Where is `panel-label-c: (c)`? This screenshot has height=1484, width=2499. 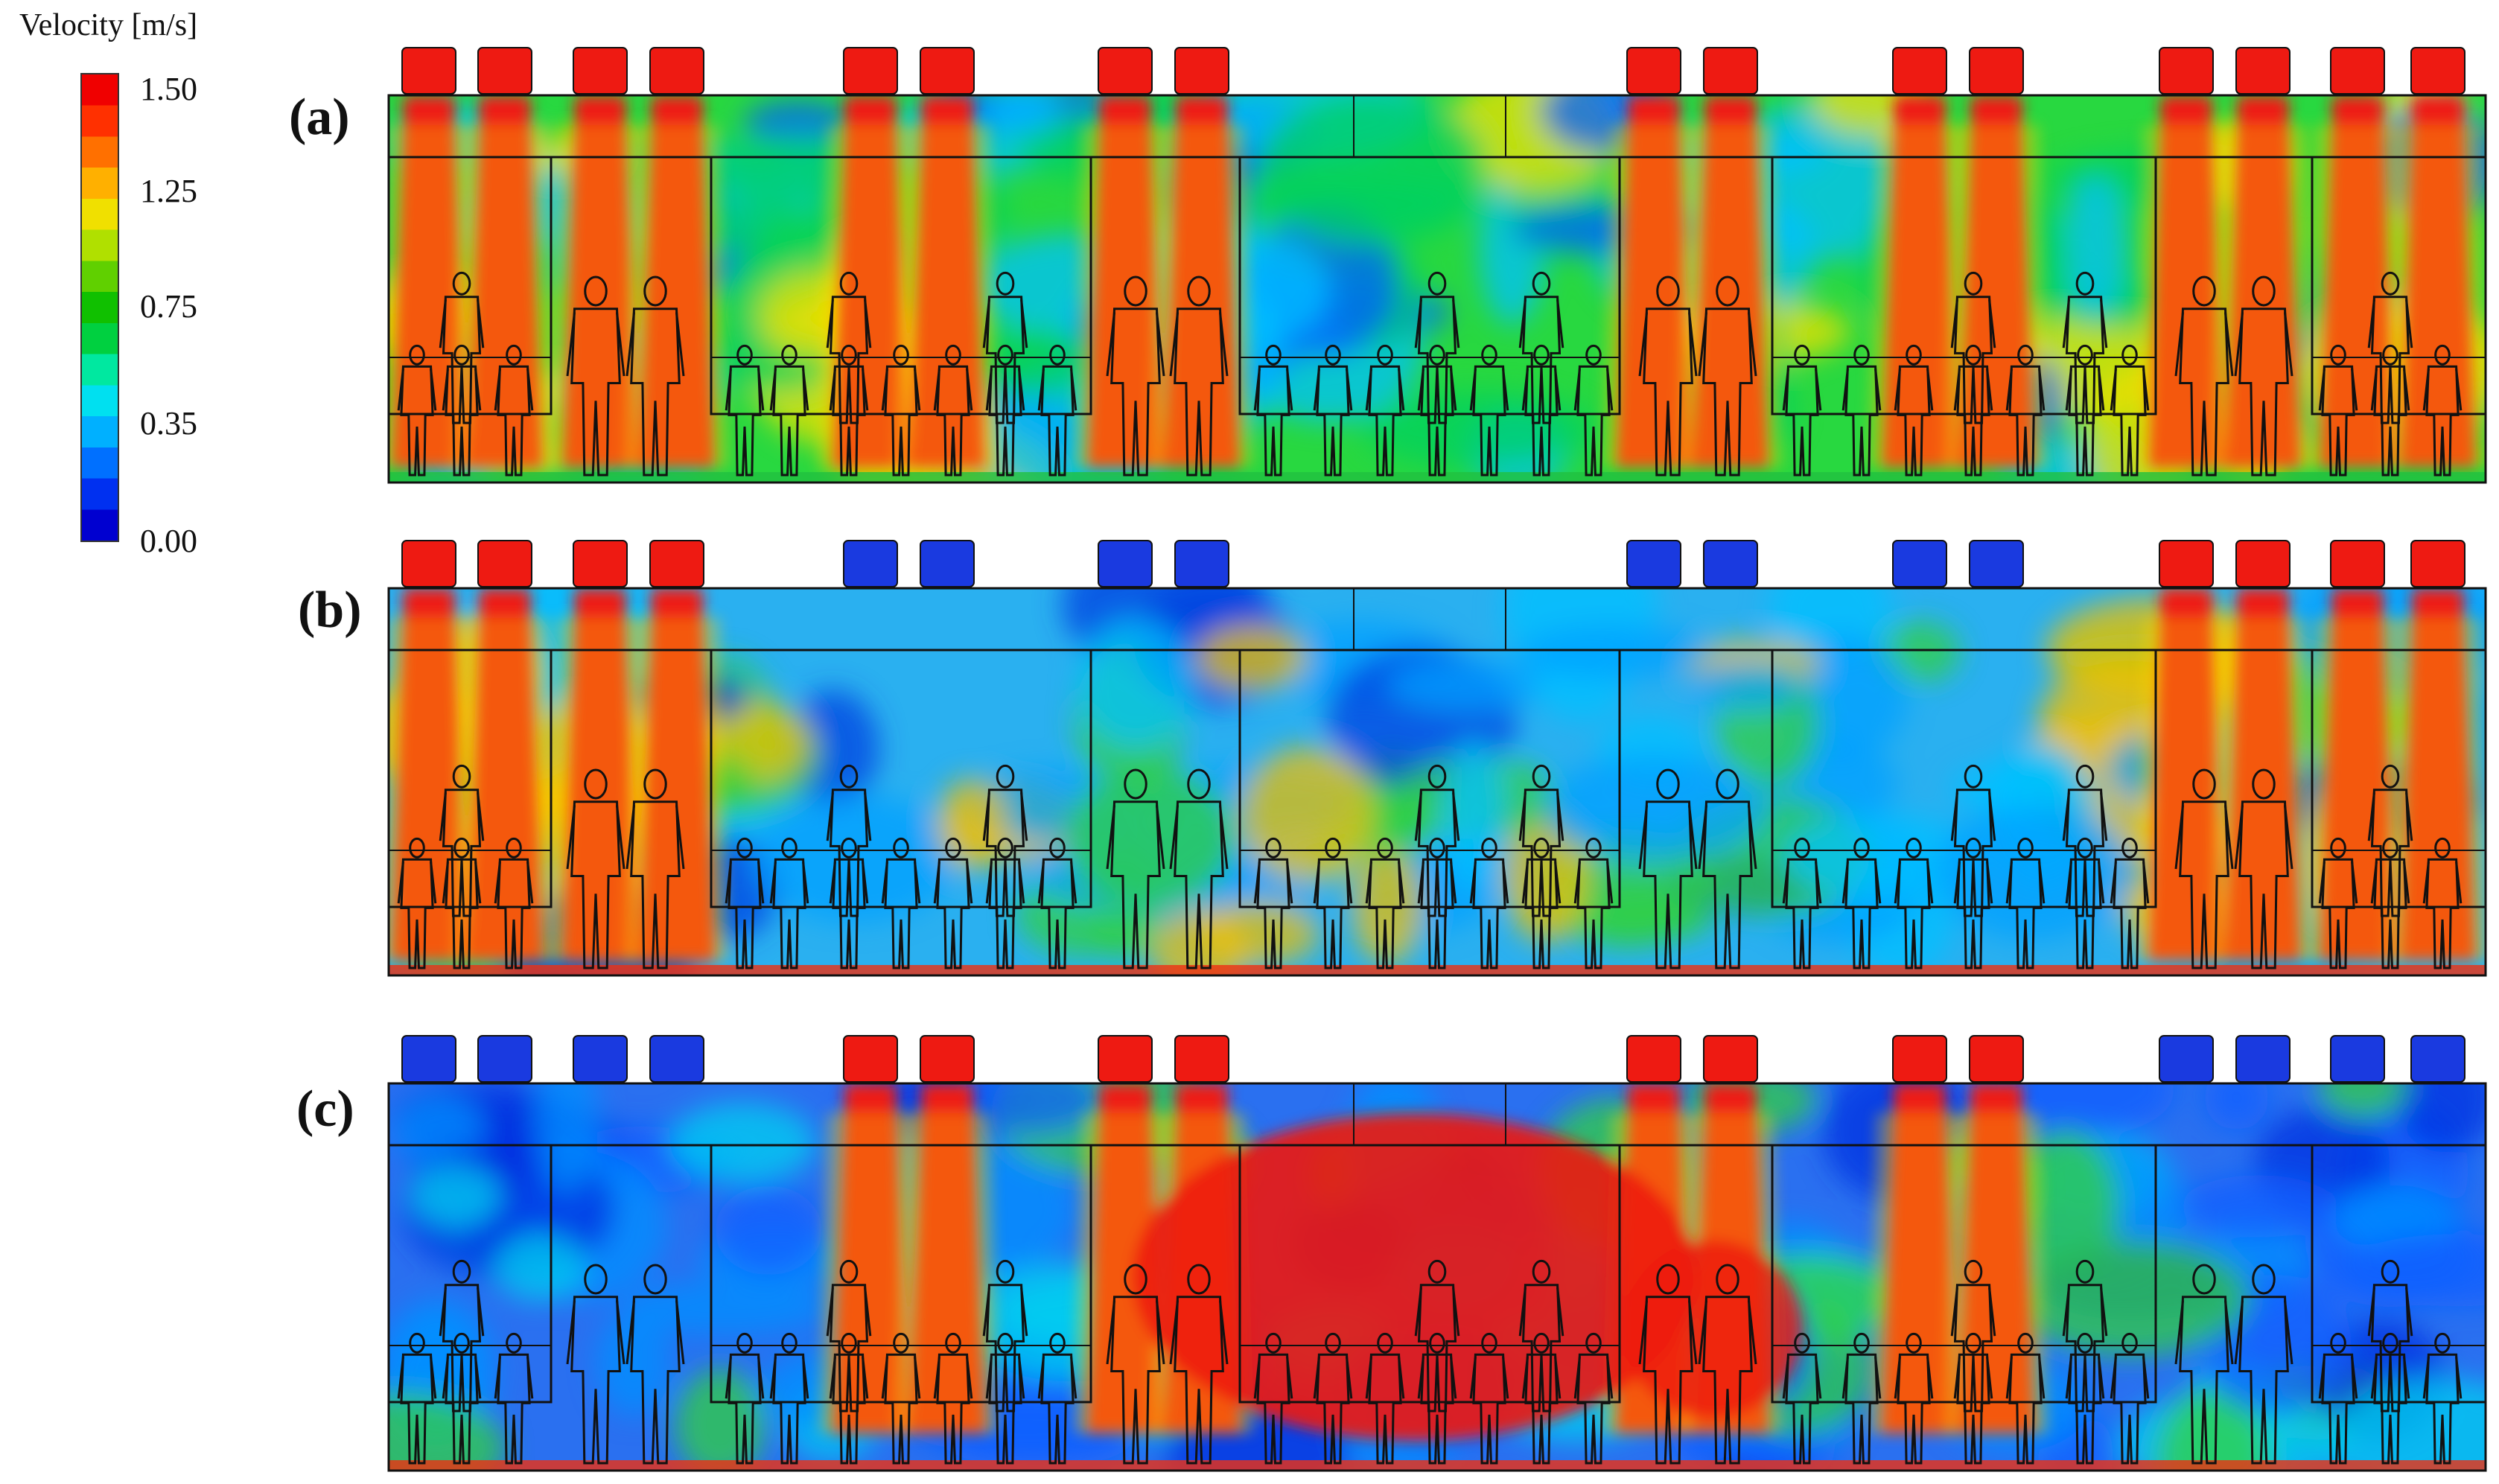
panel-label-c: (c) is located at coordinates (325, 1109).